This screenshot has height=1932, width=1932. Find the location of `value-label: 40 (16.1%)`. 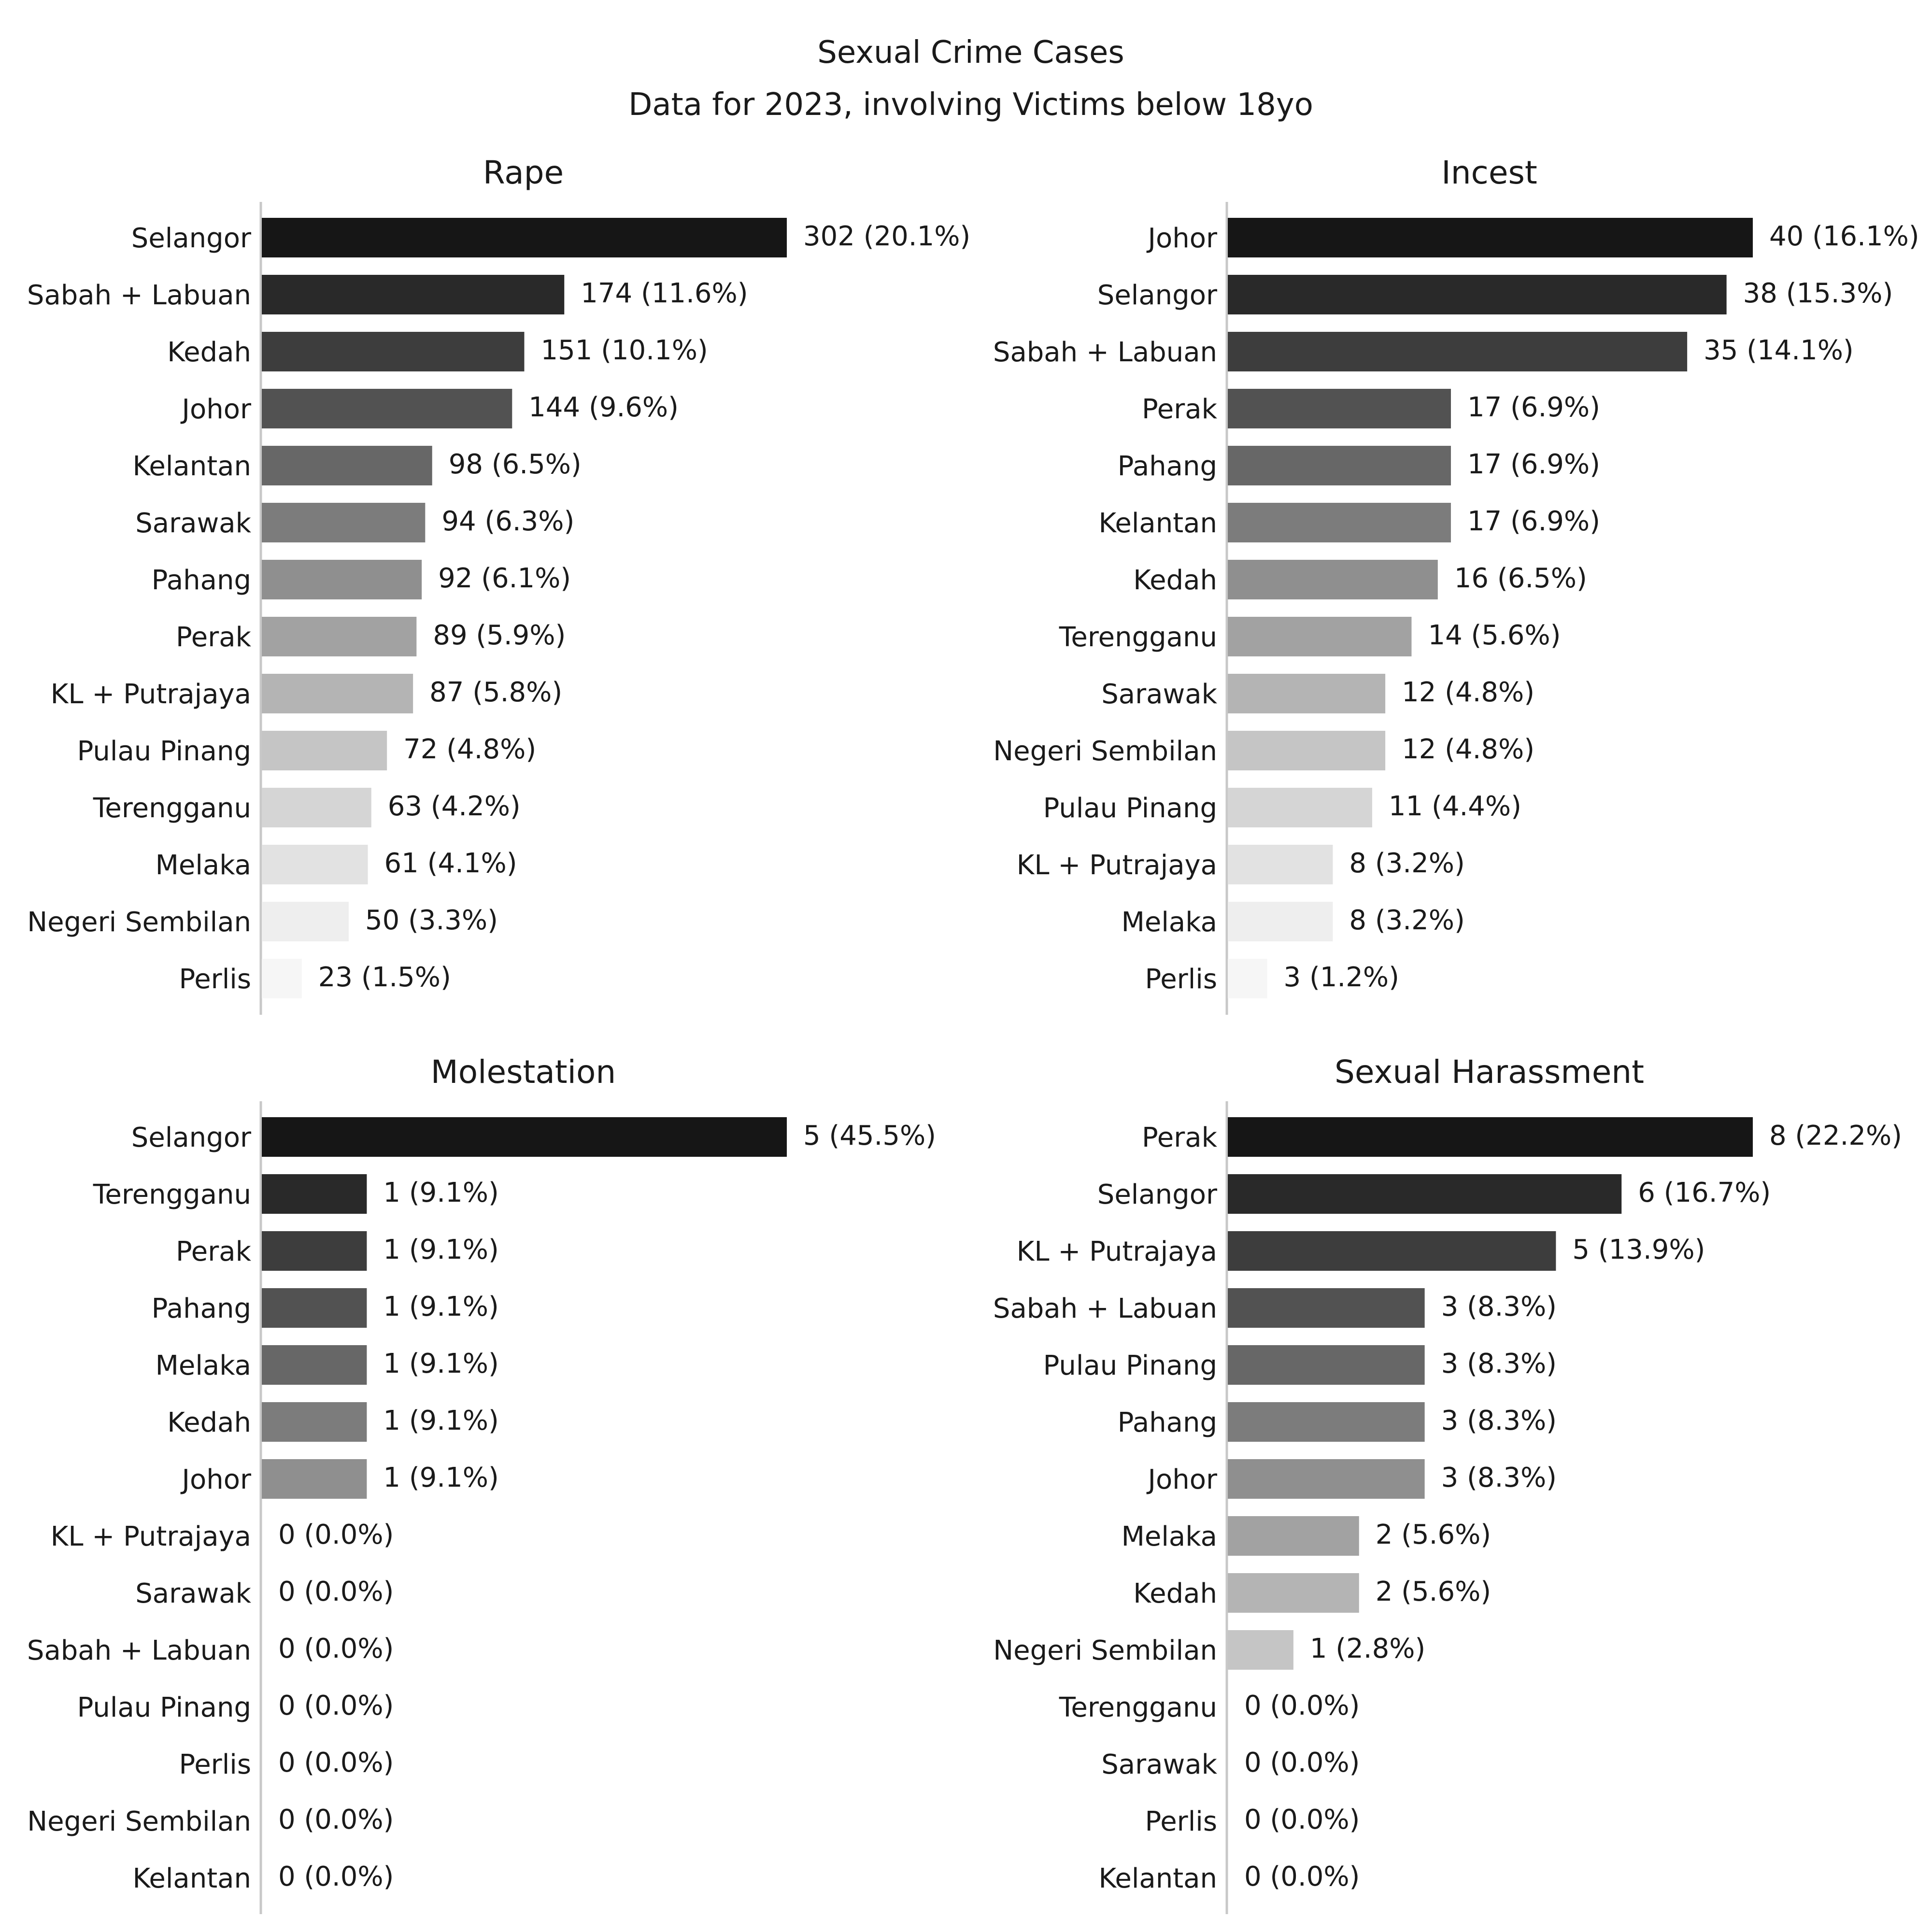

value-label: 40 (16.1%) is located at coordinates (1844, 236).